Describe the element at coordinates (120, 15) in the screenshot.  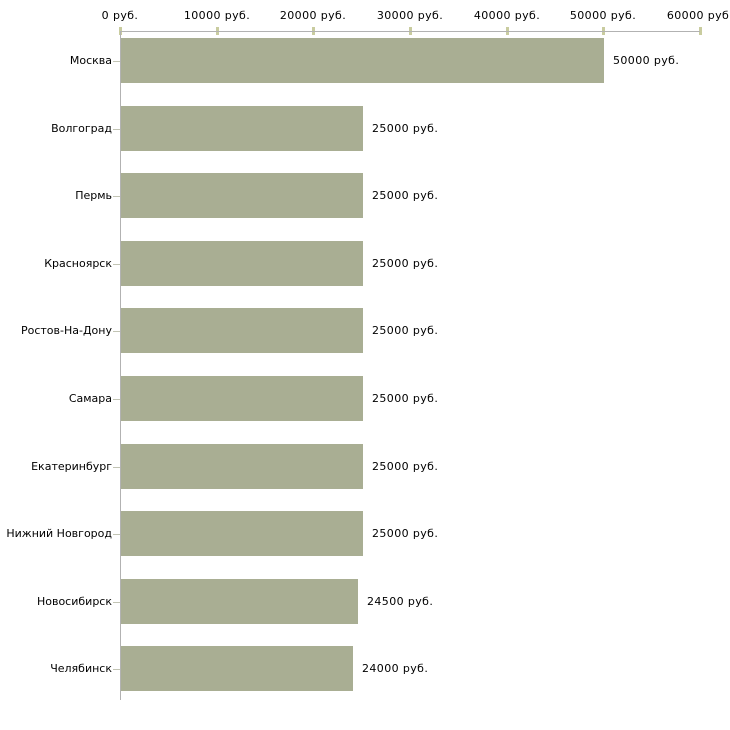
I see `x-axis-tick-label: 0 руб.` at that location.